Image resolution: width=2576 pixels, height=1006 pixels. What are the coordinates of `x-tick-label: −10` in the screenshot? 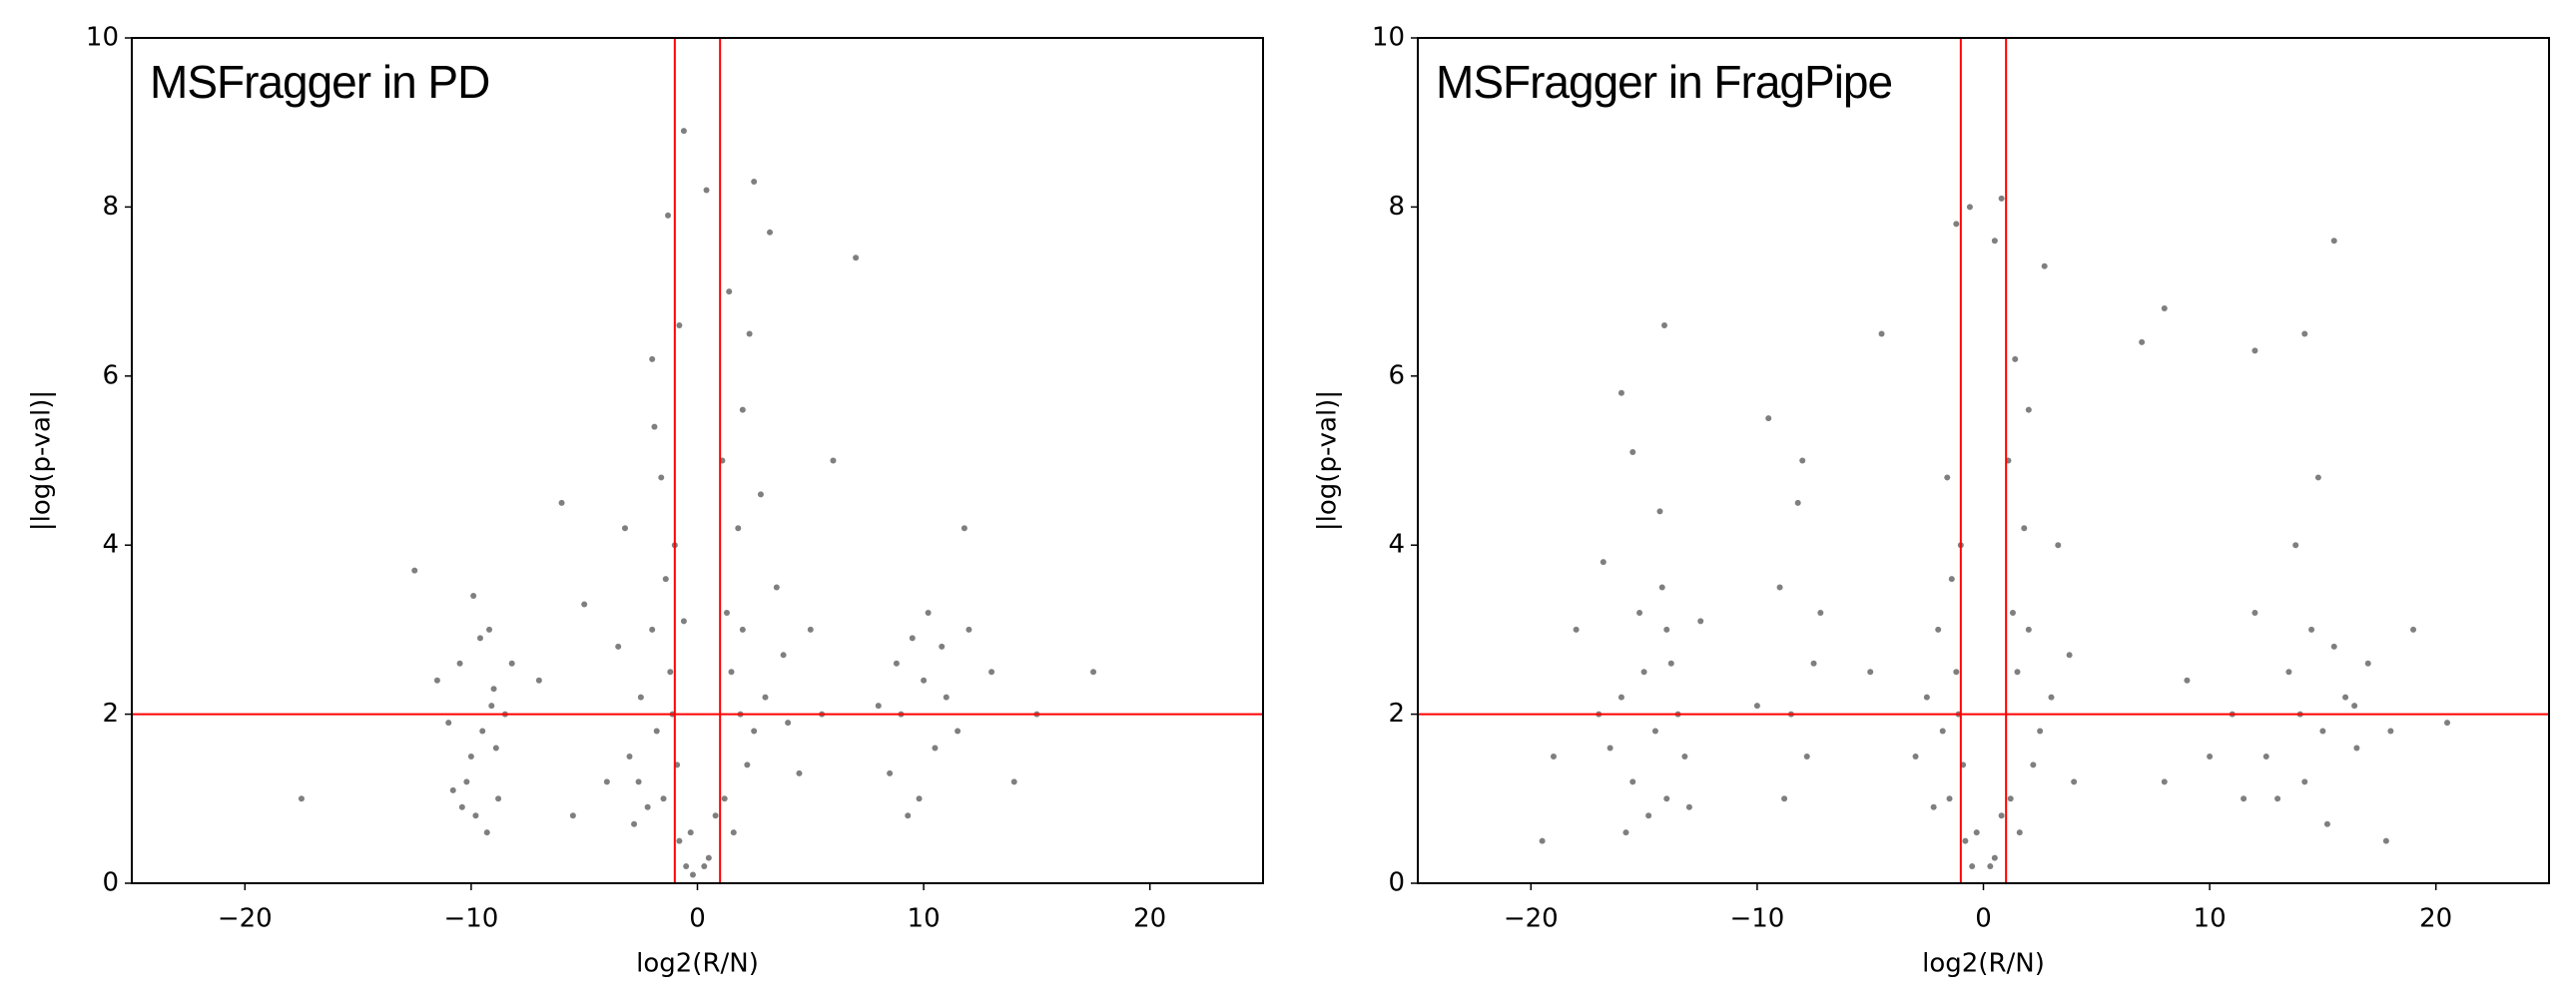 It's located at (470, 919).